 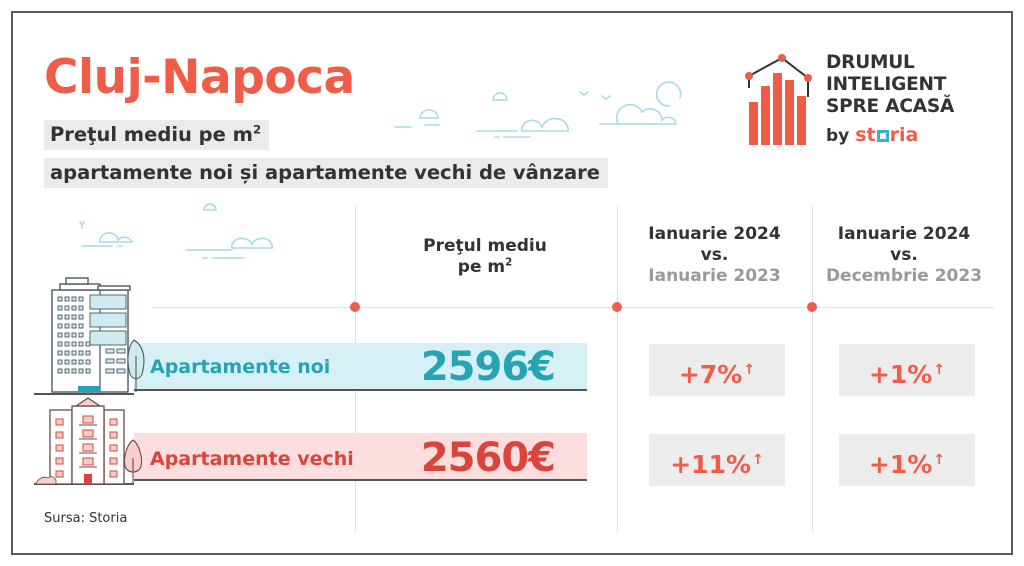 What do you see at coordinates (904, 135) in the screenshot?
I see `storia-suffix: ria` at bounding box center [904, 135].